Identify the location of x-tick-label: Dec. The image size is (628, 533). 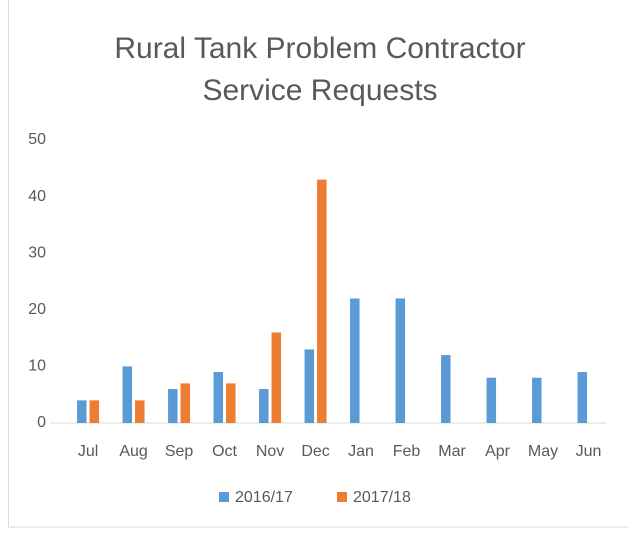
(315, 451).